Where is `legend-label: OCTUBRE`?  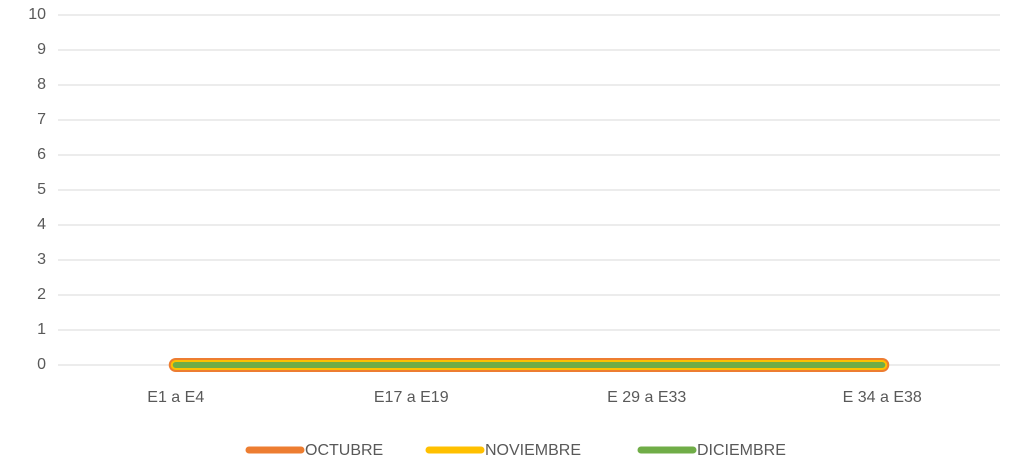
legend-label: OCTUBRE is located at coordinates (344, 450).